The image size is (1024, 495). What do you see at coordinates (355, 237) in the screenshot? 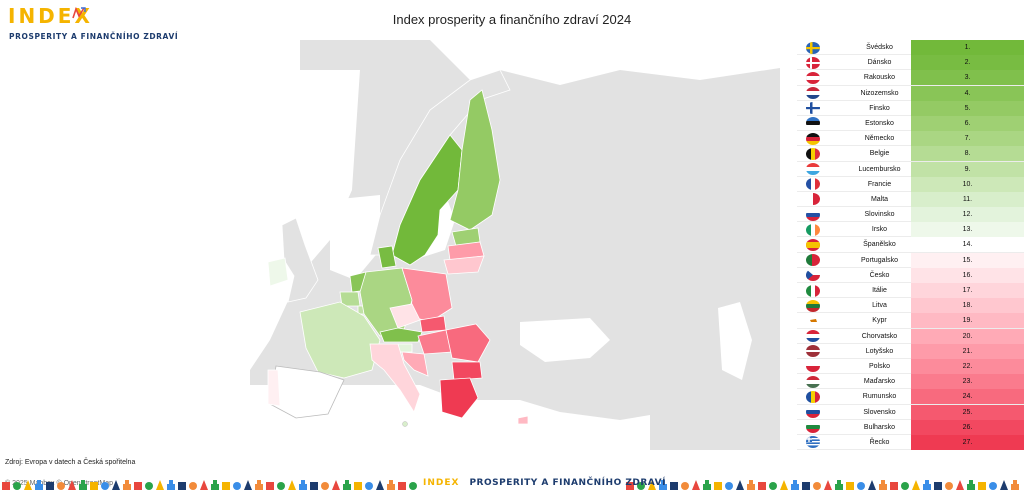
I see `north-sea` at bounding box center [355, 237].